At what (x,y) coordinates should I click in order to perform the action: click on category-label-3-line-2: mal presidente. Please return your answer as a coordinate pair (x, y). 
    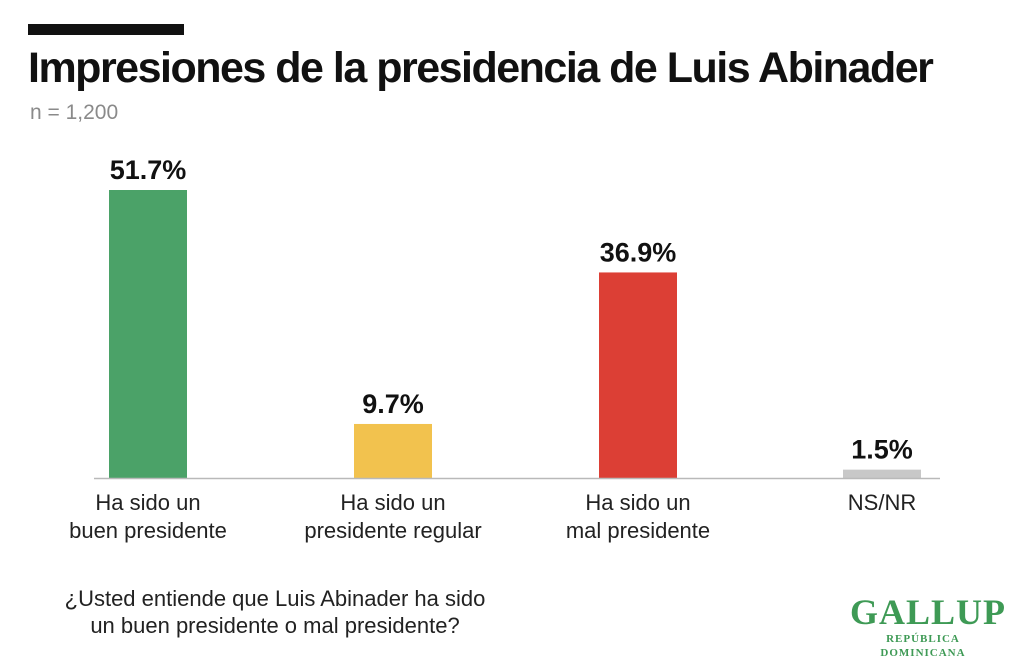
    Looking at the image, I should click on (638, 530).